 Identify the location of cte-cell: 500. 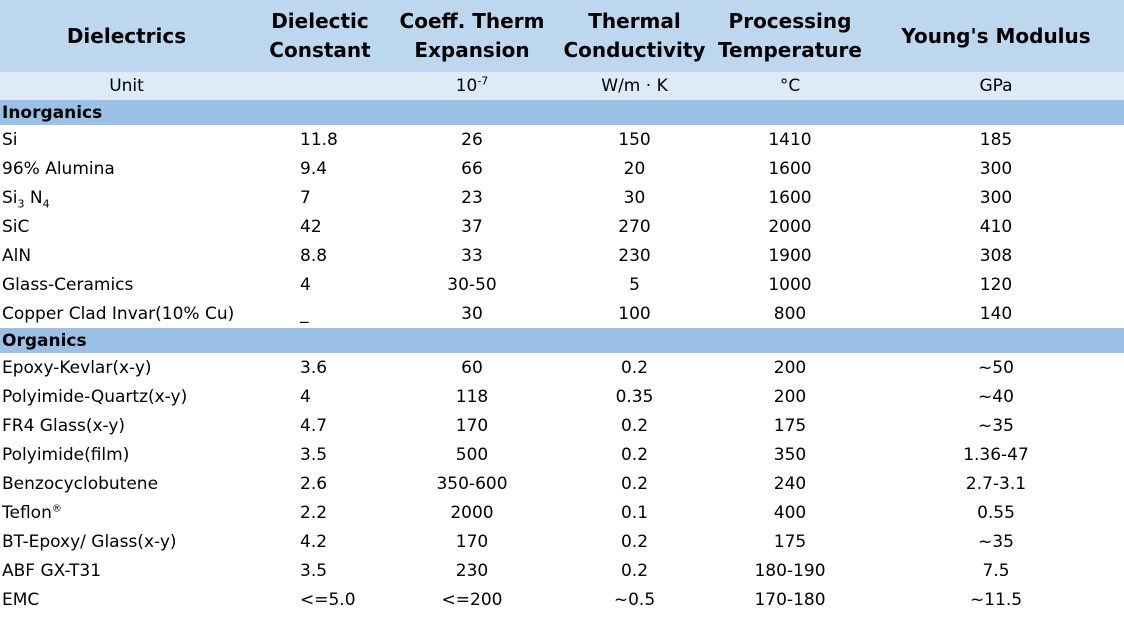
(472, 454).